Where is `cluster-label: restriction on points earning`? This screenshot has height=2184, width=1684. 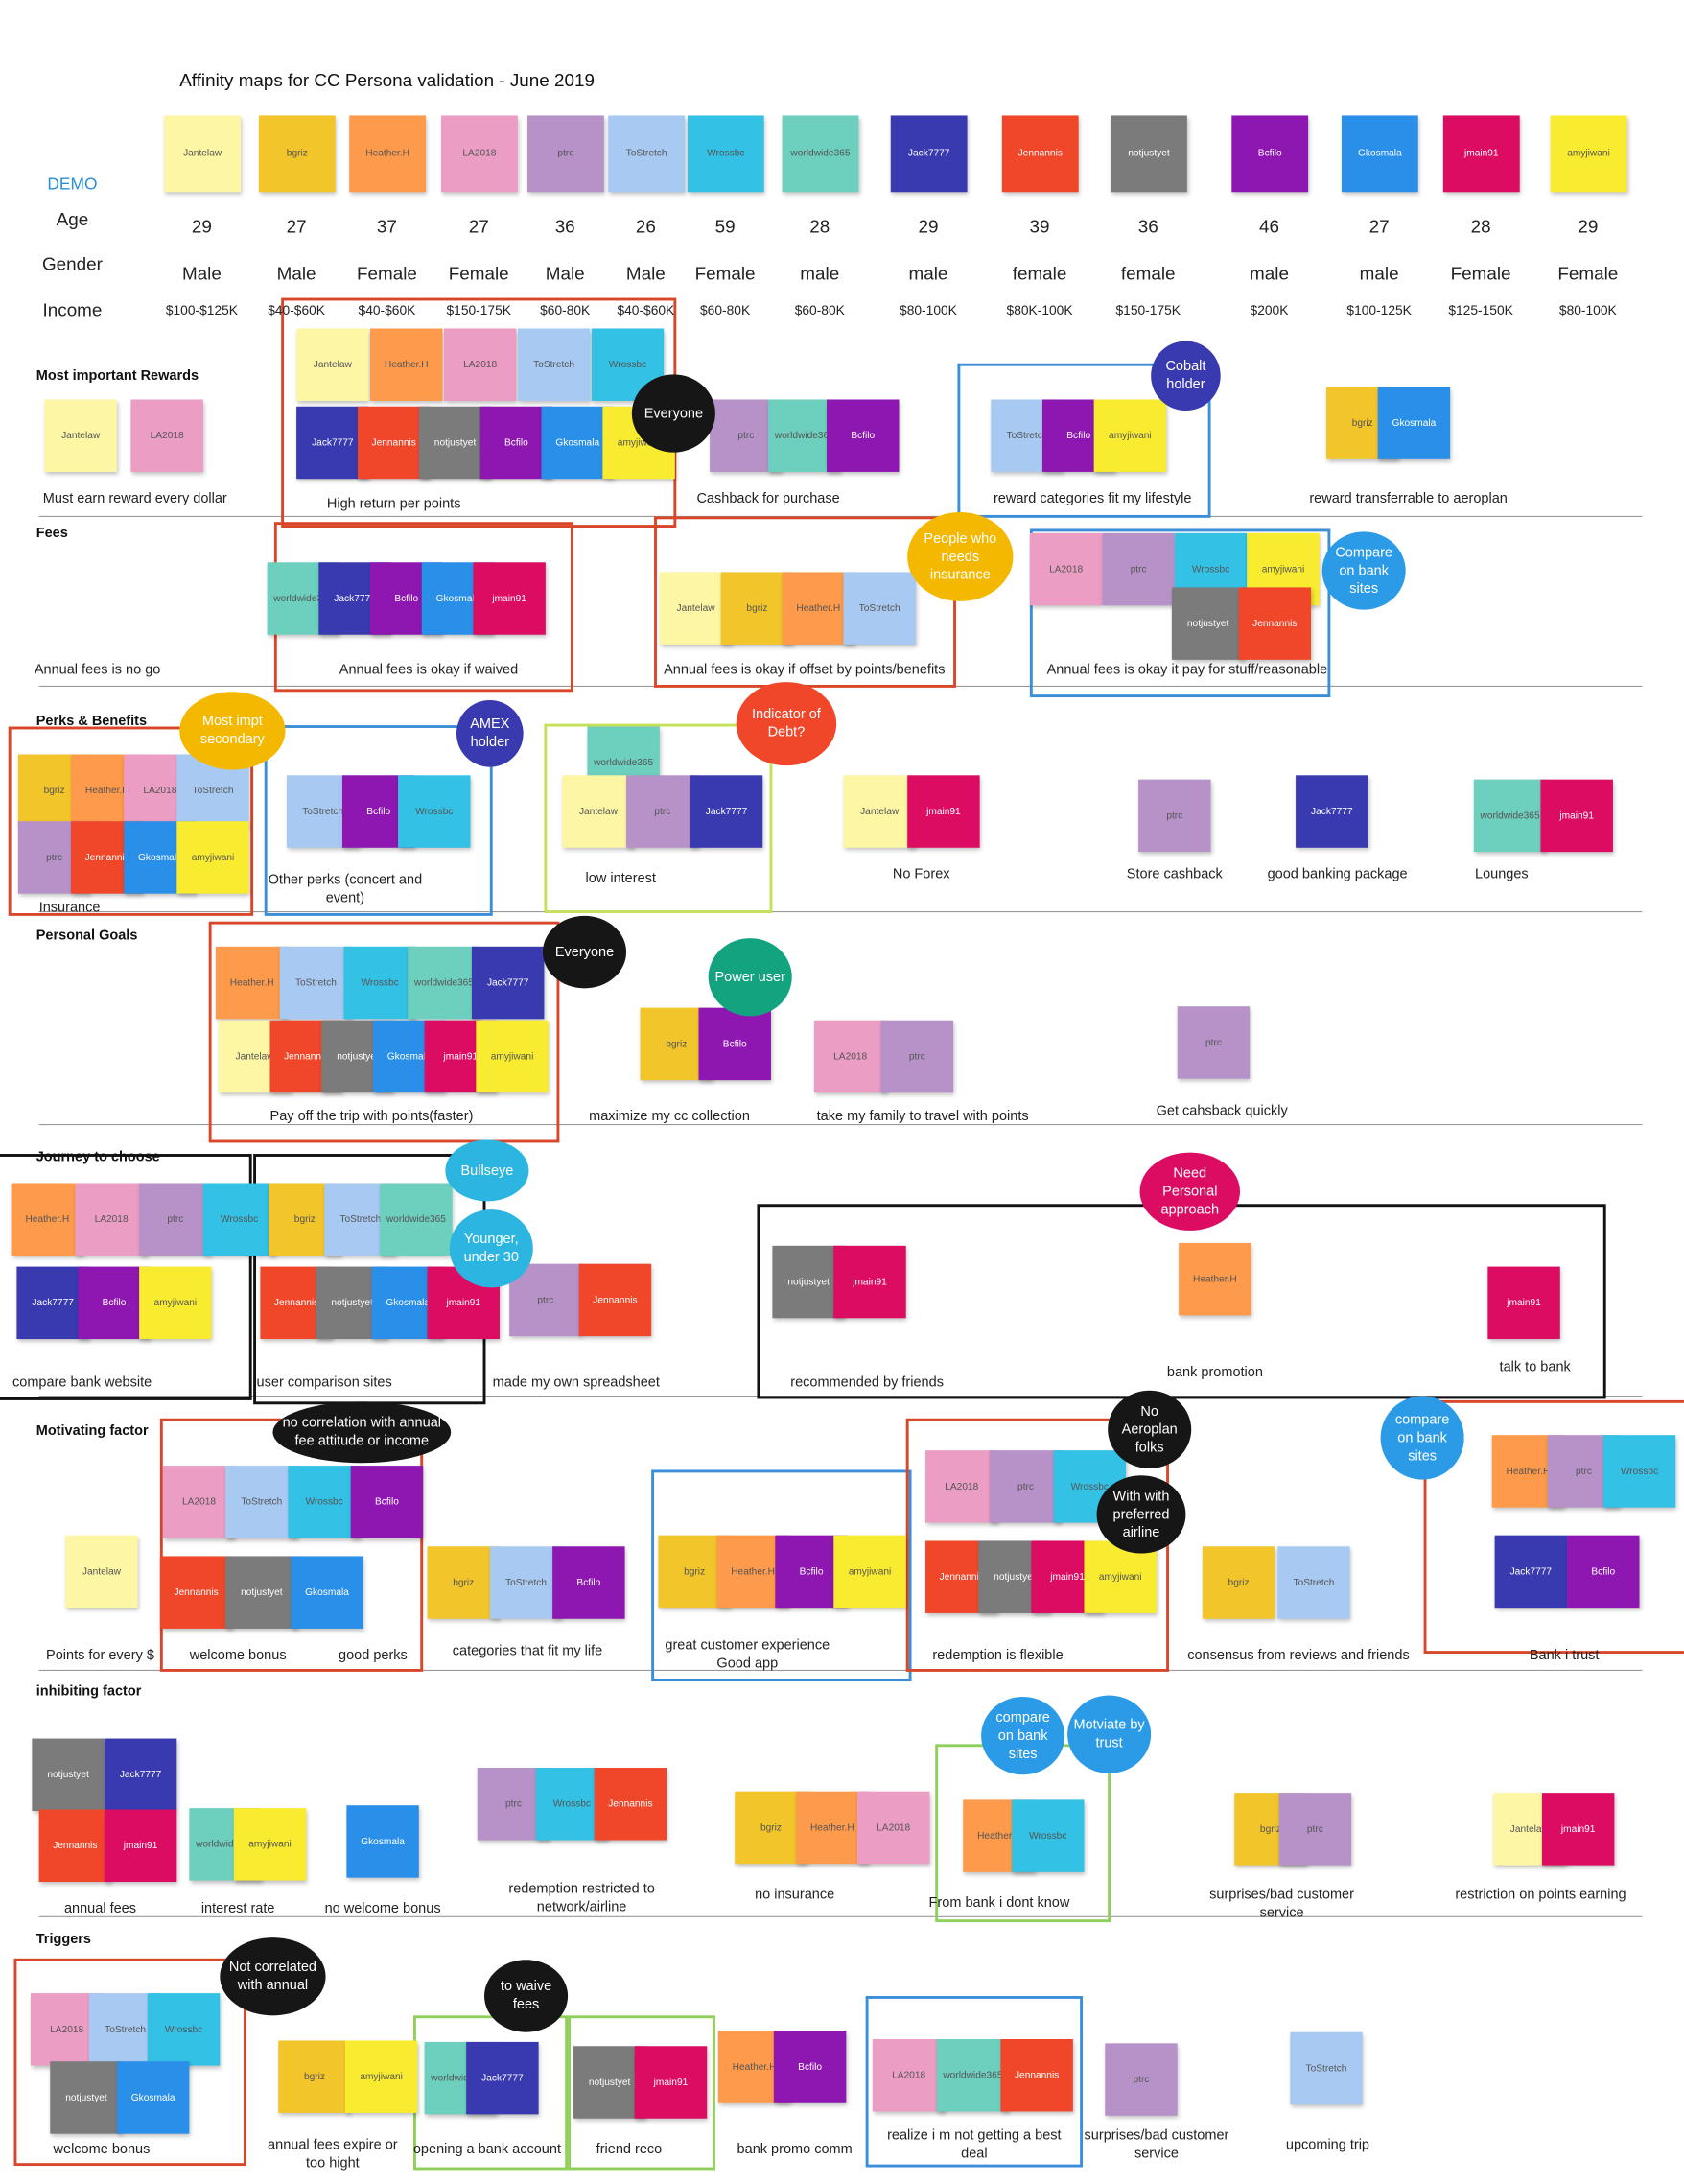 cluster-label: restriction on points earning is located at coordinates (1540, 1895).